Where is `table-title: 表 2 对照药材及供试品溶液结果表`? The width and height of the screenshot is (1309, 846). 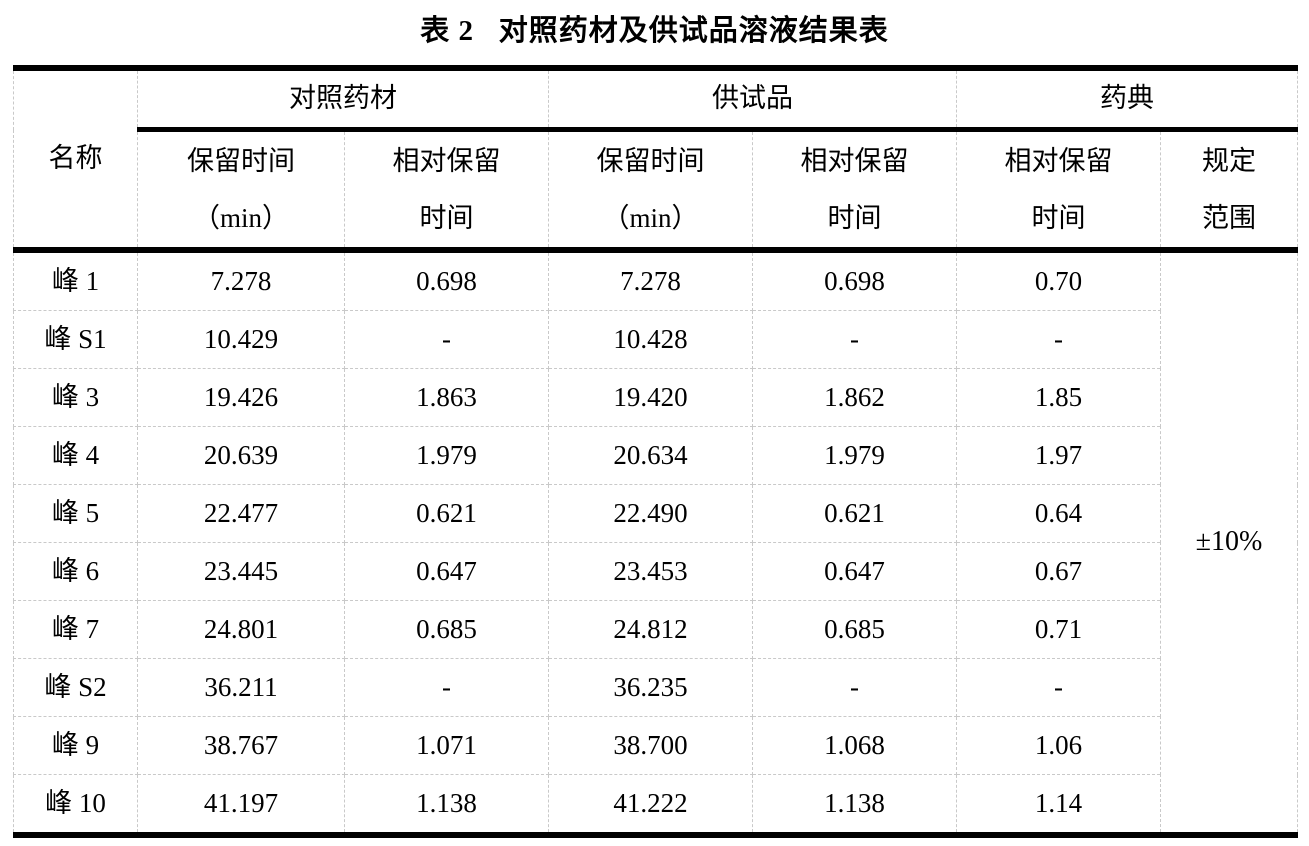 table-title: 表 2 对照药材及供试品溶液结果表 is located at coordinates (654, 31).